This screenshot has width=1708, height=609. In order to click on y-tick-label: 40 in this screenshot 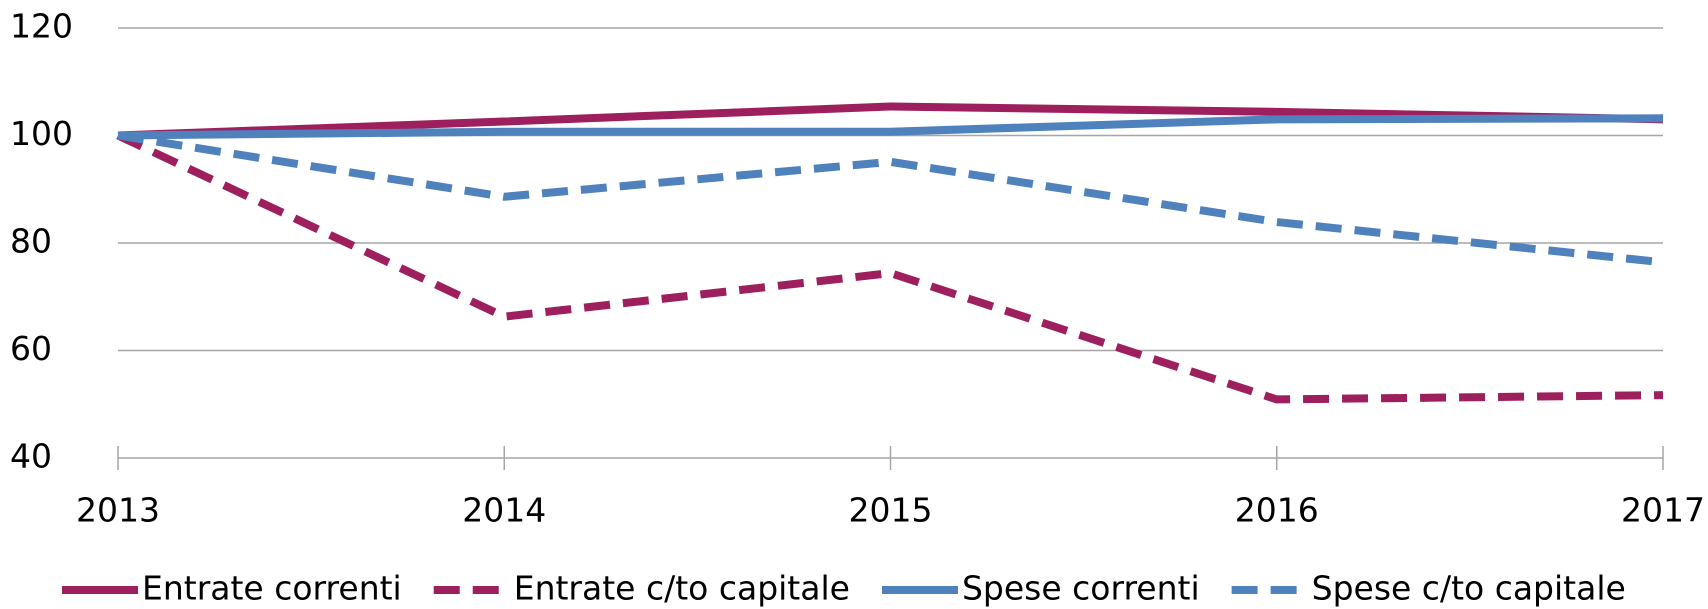, I will do `click(31, 456)`.